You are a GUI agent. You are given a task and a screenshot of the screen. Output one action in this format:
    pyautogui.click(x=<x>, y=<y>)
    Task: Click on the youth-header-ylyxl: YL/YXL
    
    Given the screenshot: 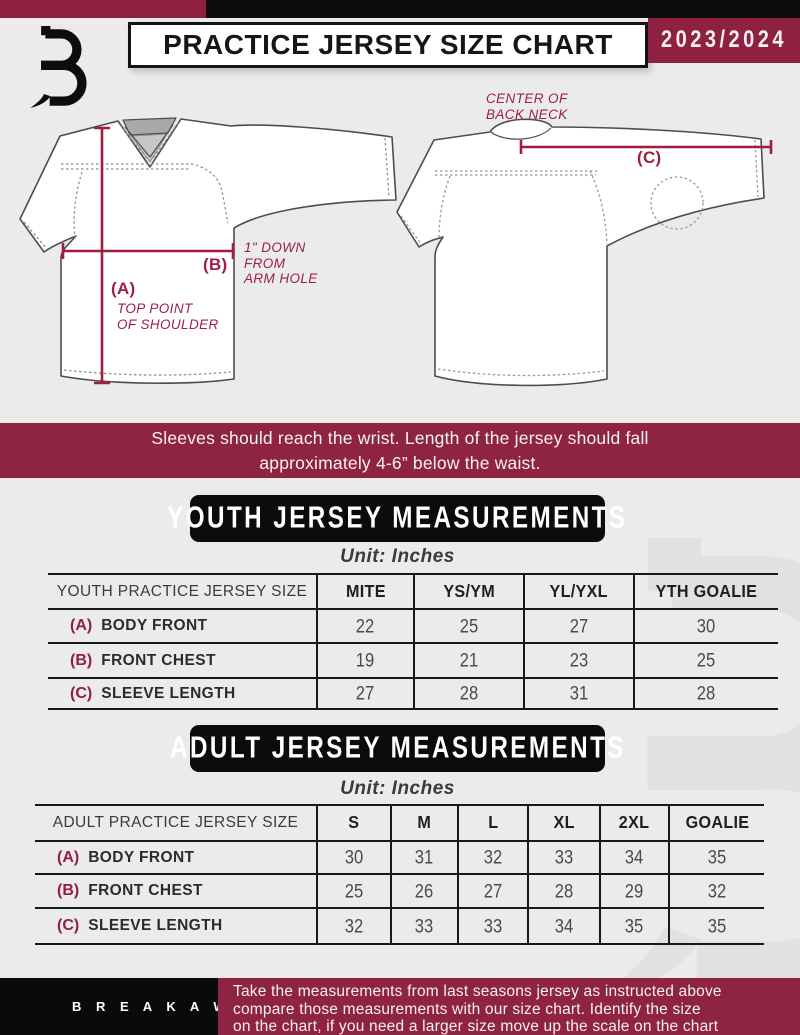 What is the action you would take?
    pyautogui.click(x=578, y=590)
    